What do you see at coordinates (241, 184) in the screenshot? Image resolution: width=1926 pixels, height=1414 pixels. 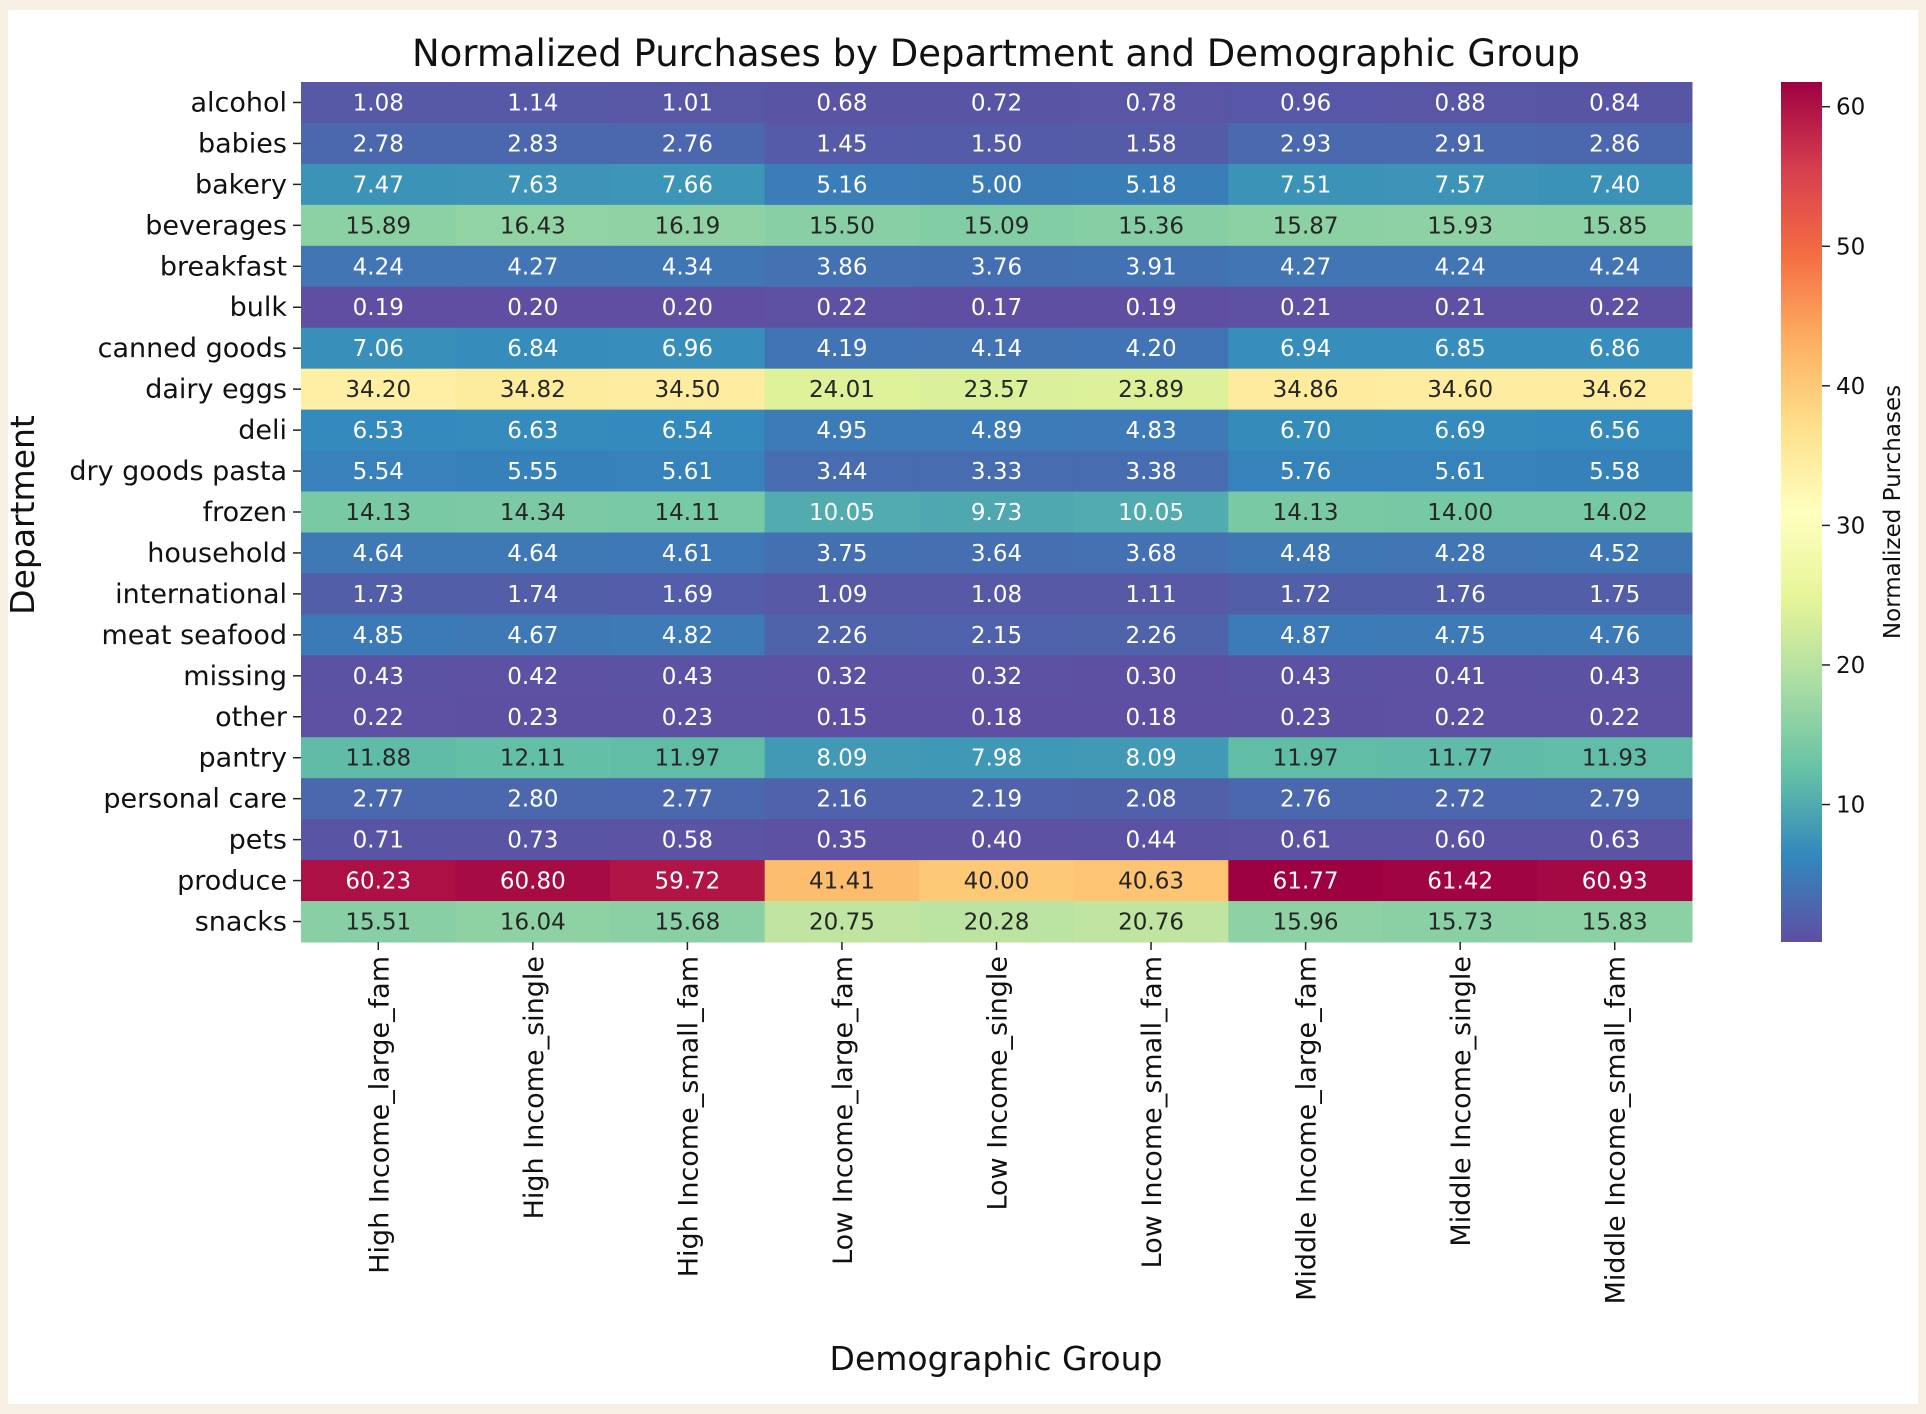 I see `y-tick-label: bakery` at bounding box center [241, 184].